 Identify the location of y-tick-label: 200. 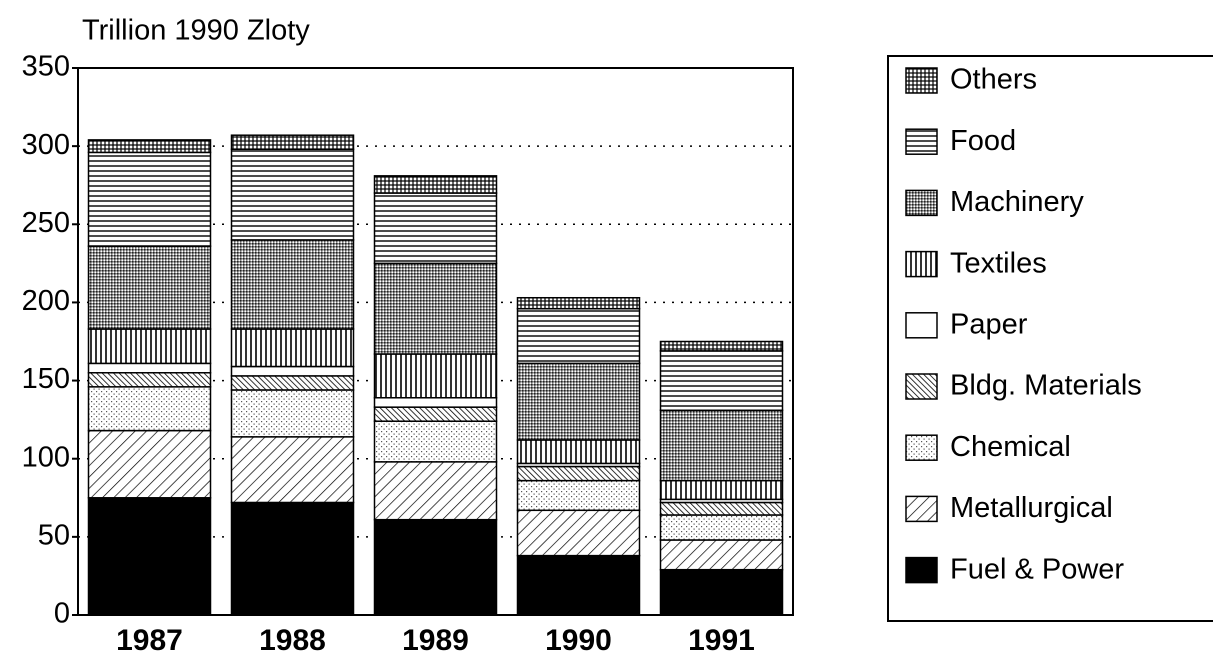
(46, 301).